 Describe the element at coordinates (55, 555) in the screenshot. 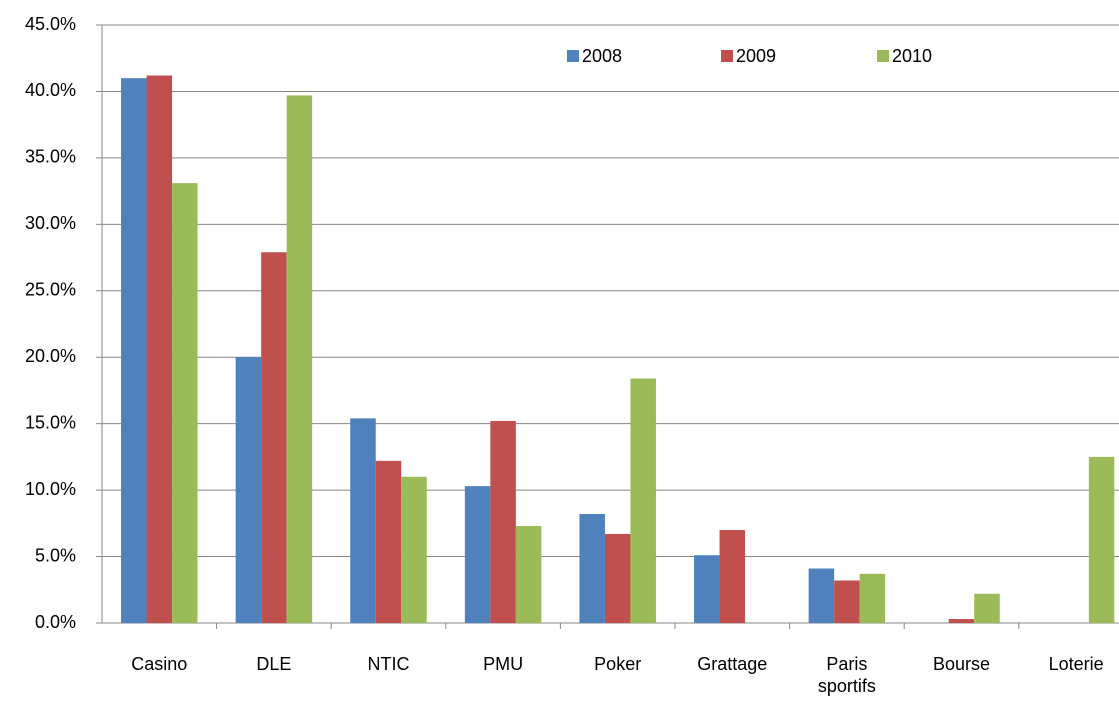

I see `y-tick-label: 5.0%` at that location.